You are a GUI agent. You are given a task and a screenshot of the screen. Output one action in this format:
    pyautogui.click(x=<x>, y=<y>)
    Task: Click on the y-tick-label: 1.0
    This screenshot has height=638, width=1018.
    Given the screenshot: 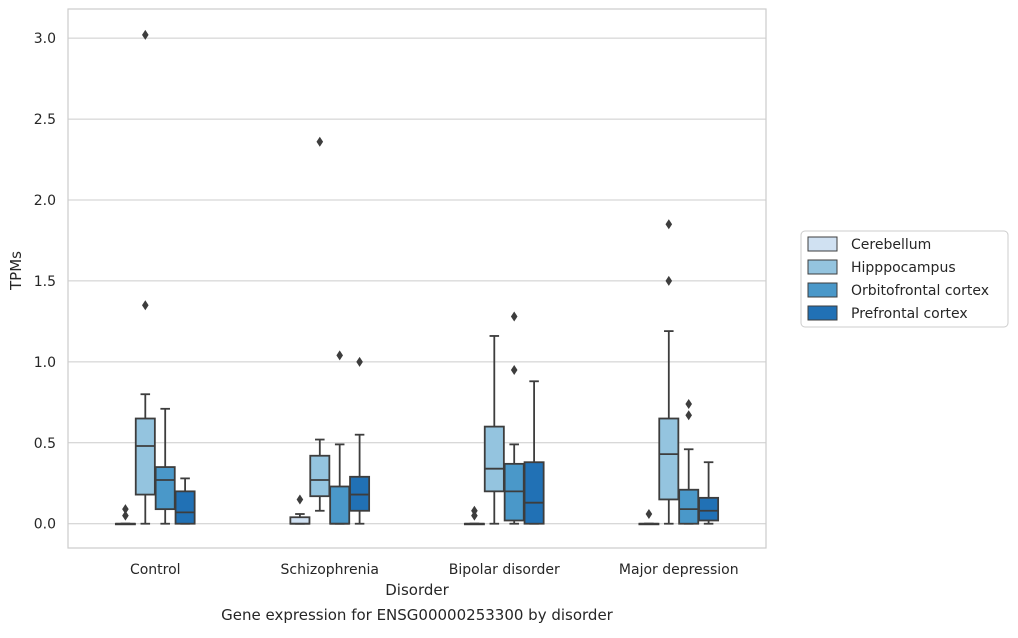 What is the action you would take?
    pyautogui.click(x=45, y=363)
    